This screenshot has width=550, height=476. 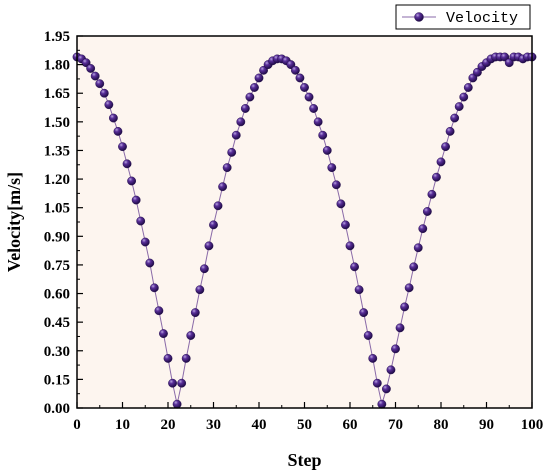 I want to click on y-tick-label: 0.75, so click(x=57, y=266).